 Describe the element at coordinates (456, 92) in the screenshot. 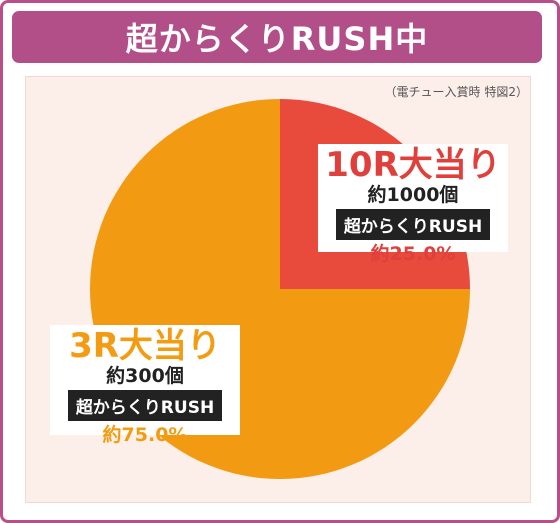

I see `note-text: （電チュー入賞時 特図2）` at that location.